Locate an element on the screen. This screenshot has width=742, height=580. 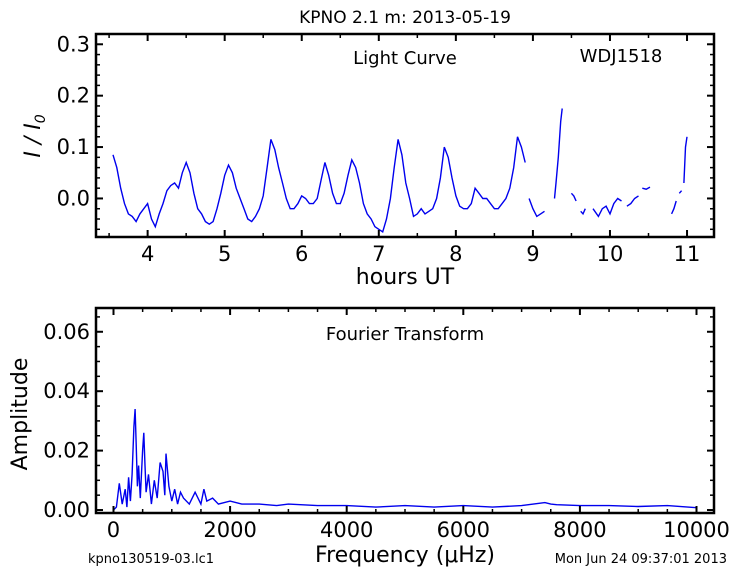
ft-ytick-label: 0.04 is located at coordinates (66, 391).